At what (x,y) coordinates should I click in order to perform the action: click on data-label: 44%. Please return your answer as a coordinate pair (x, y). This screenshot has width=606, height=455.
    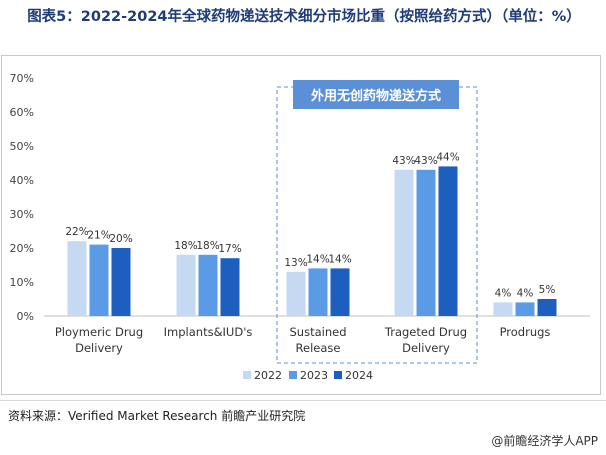
    Looking at the image, I should click on (447, 157).